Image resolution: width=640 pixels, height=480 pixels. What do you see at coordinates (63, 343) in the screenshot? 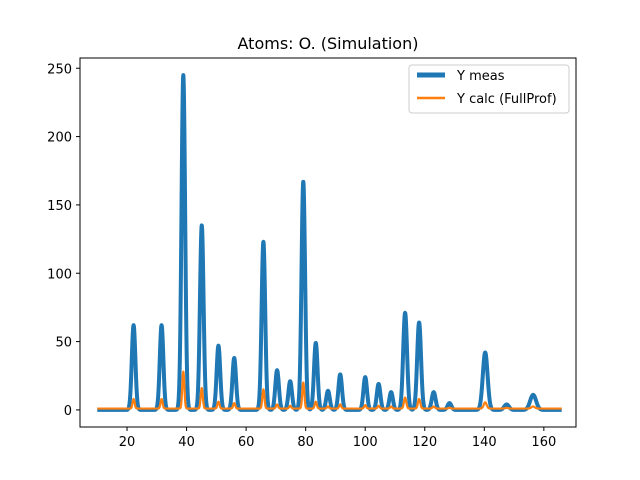
I see `y-tick-label: 50` at bounding box center [63, 343].